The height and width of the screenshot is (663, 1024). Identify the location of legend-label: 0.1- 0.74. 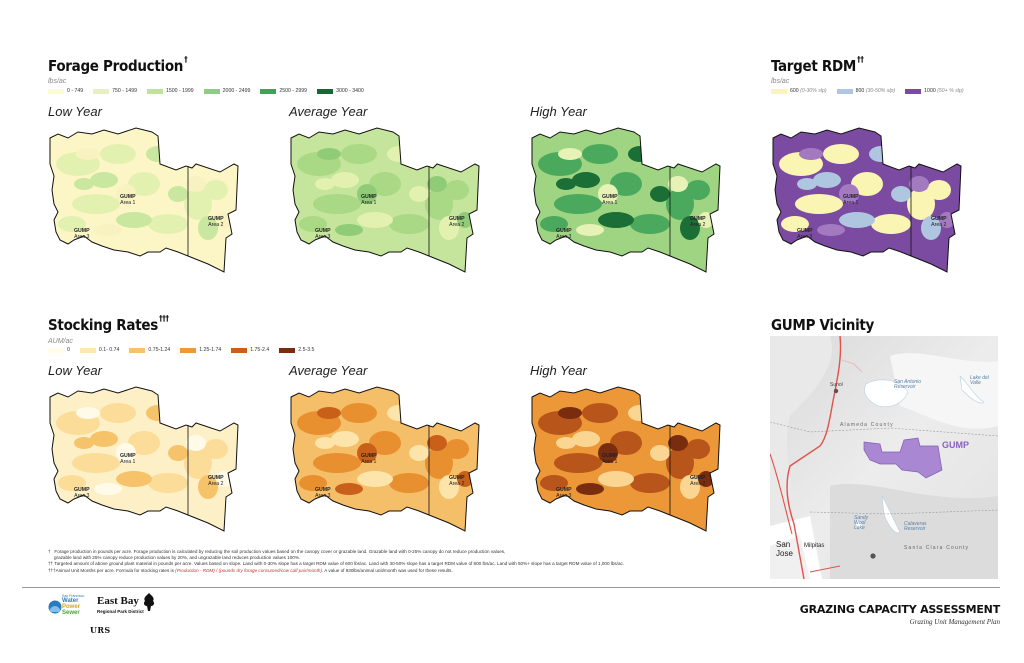
(109, 350).